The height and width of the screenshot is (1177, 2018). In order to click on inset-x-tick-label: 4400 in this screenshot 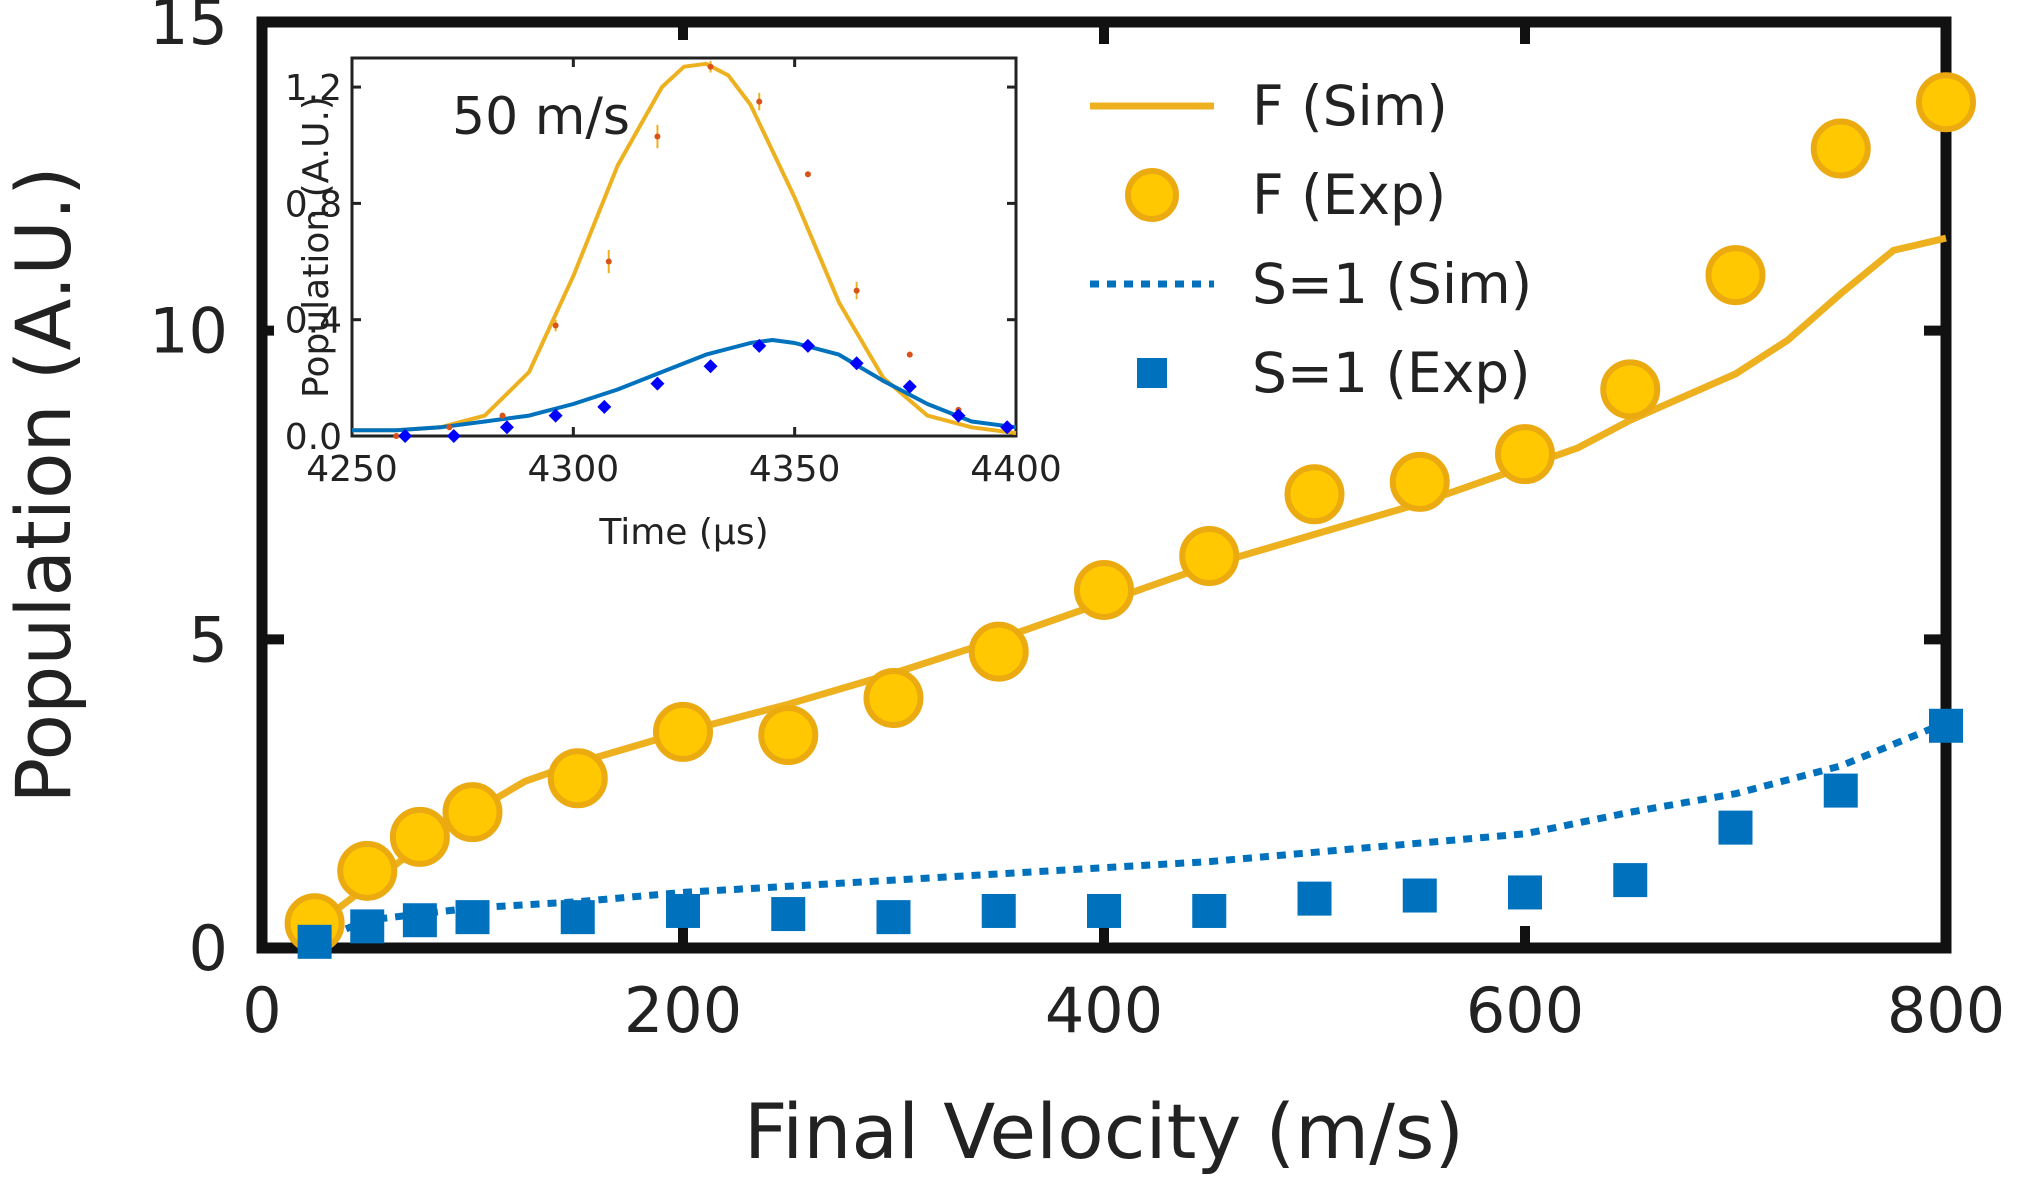, I will do `click(1016, 469)`.